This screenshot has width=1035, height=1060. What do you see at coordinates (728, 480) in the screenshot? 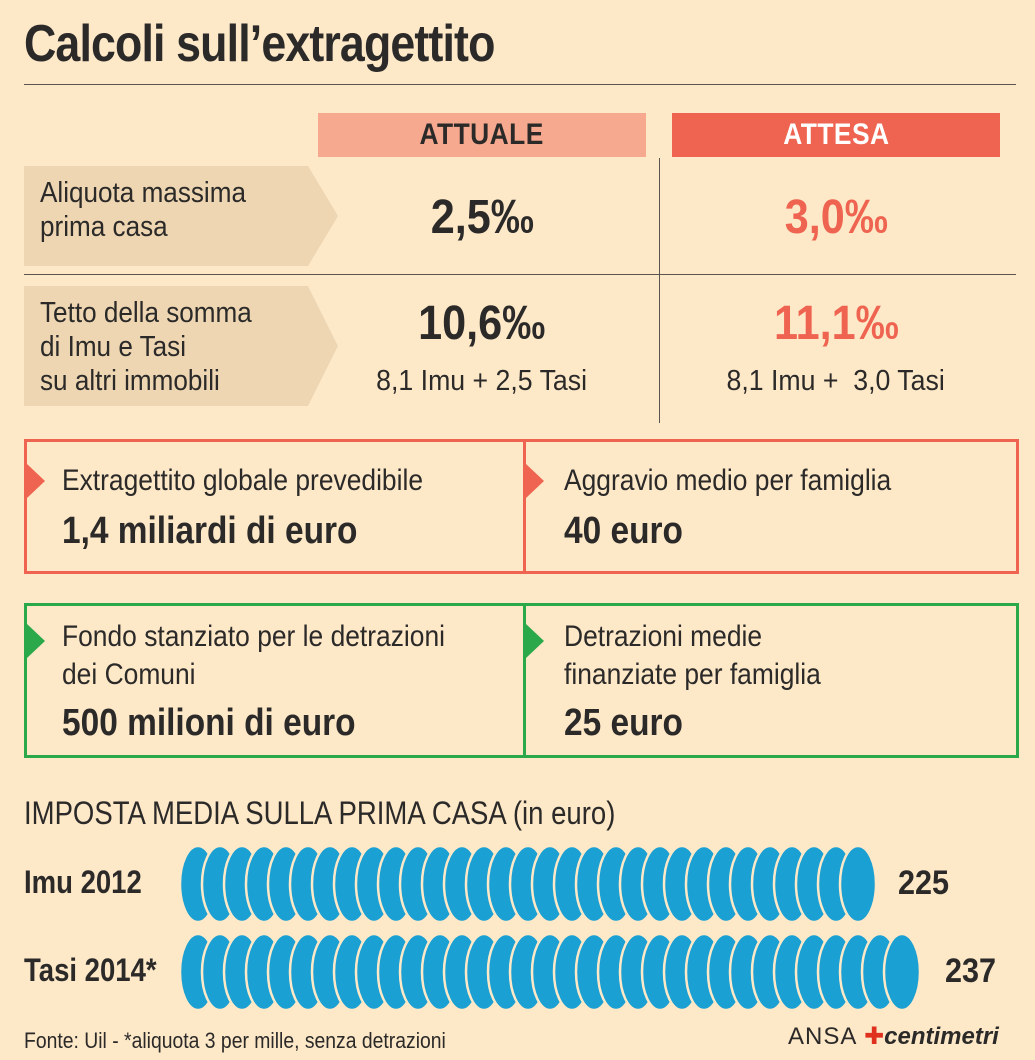
I see `family-burden-label: Aggravio medio per famiglia` at bounding box center [728, 480].